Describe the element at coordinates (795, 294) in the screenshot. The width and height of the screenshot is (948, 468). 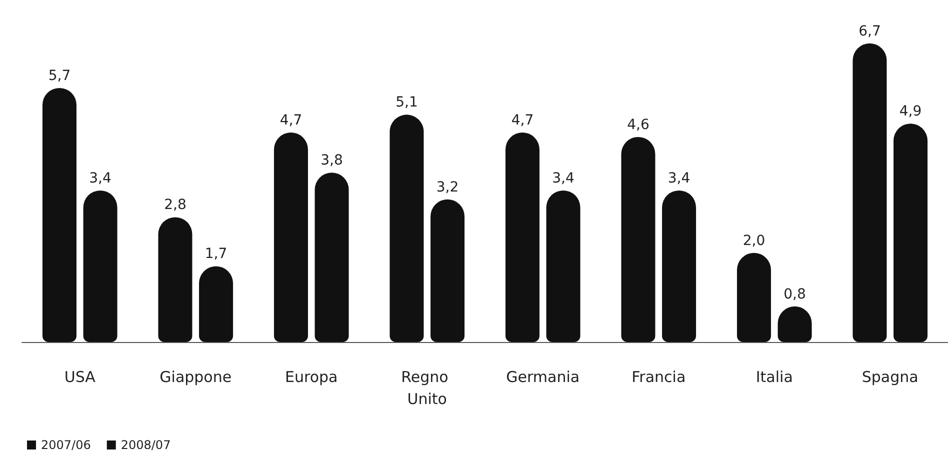
I see `data-label: 0,8` at that location.